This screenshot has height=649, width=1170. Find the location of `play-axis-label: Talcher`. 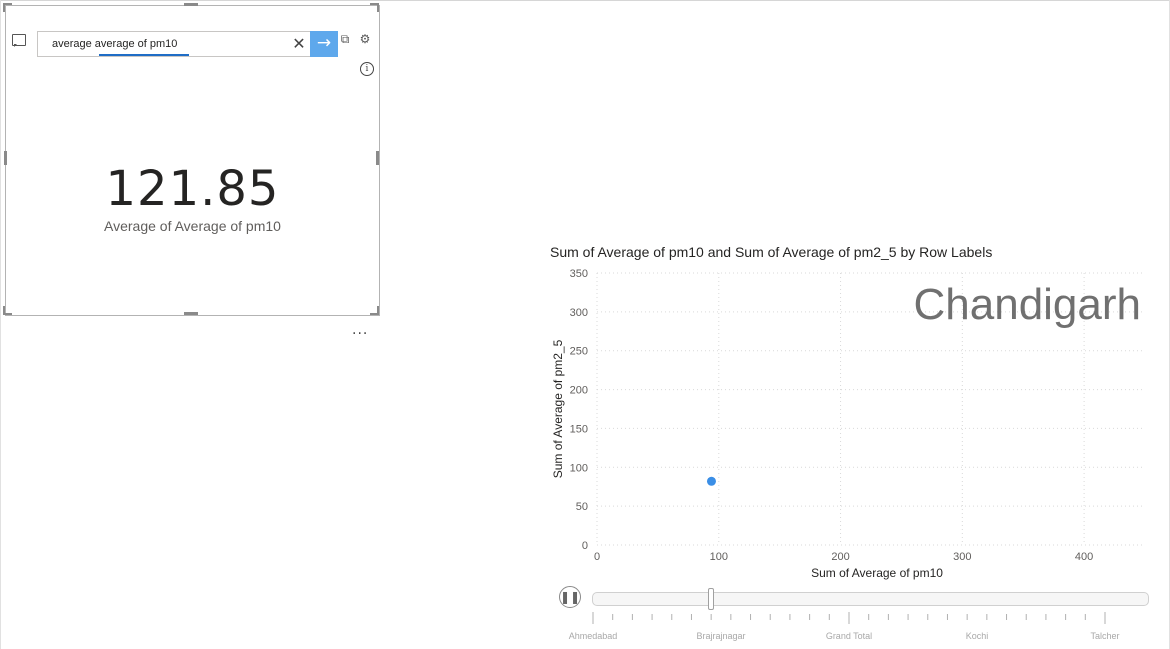

play-axis-label: Talcher is located at coordinates (1105, 636).